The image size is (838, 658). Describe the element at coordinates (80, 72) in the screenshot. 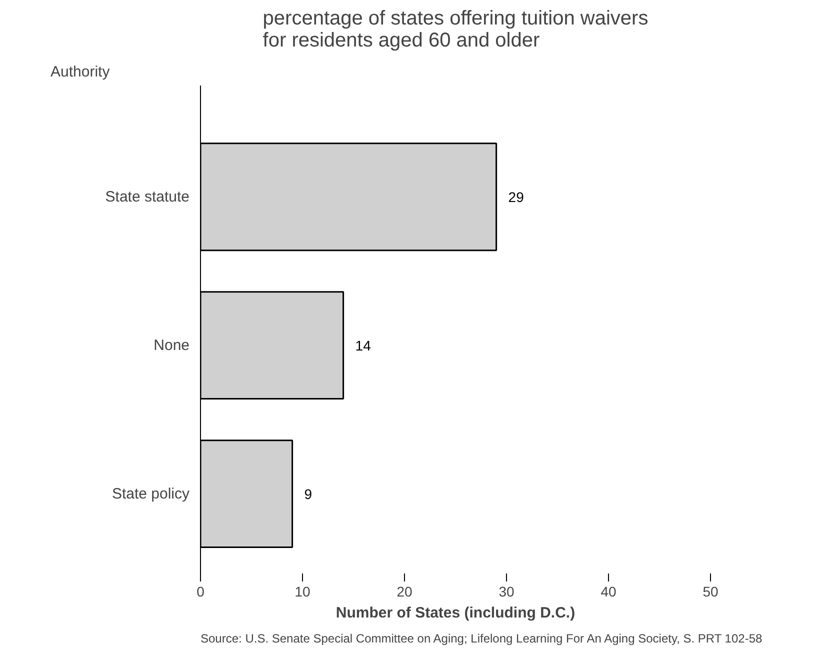

I see `y-axis-title: Authority` at that location.